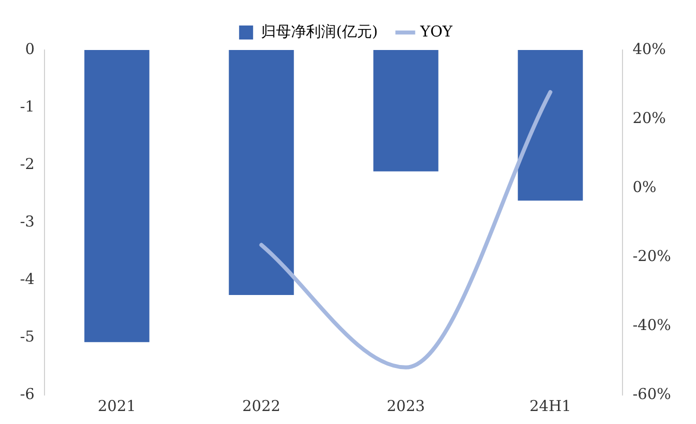 Image resolution: width=696 pixels, height=424 pixels. I want to click on legend-label: 归母净利润(亿元), so click(319, 31).